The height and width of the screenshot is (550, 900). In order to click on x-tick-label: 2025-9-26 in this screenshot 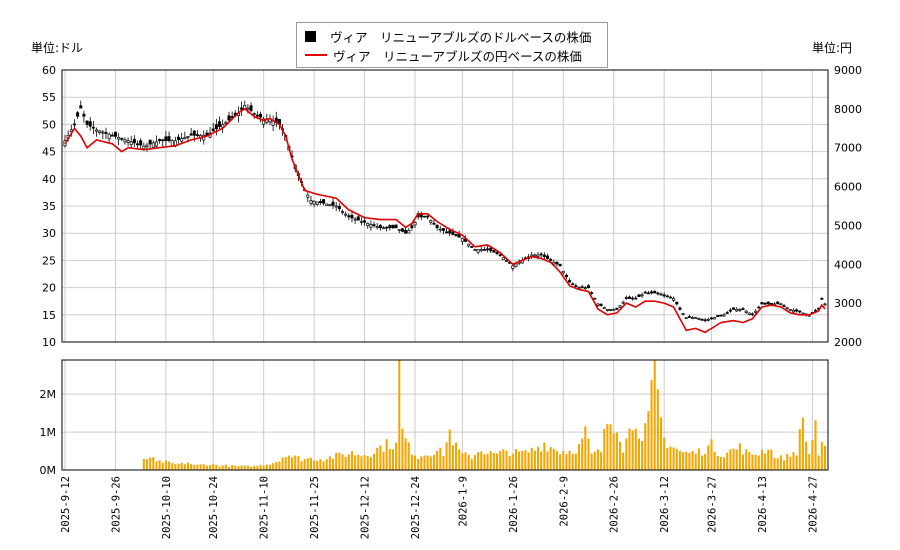, I will do `click(116, 504)`.